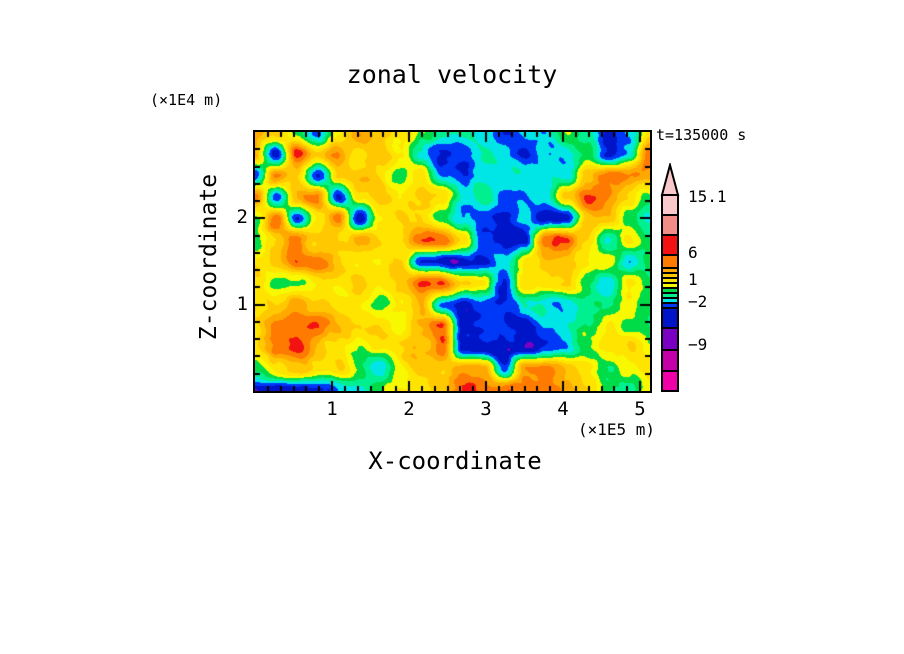 The width and height of the screenshot is (904, 654). I want to click on colorbar-level-label: 6, so click(693, 252).